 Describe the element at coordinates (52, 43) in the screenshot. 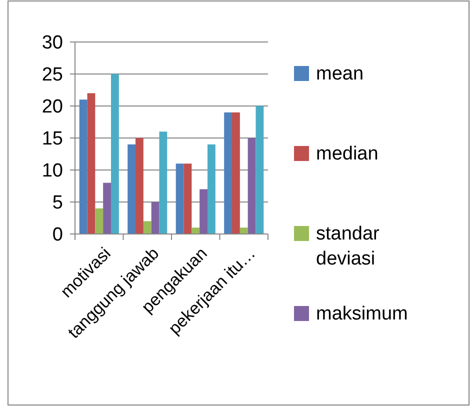

I see `y-tick-label: 30` at that location.